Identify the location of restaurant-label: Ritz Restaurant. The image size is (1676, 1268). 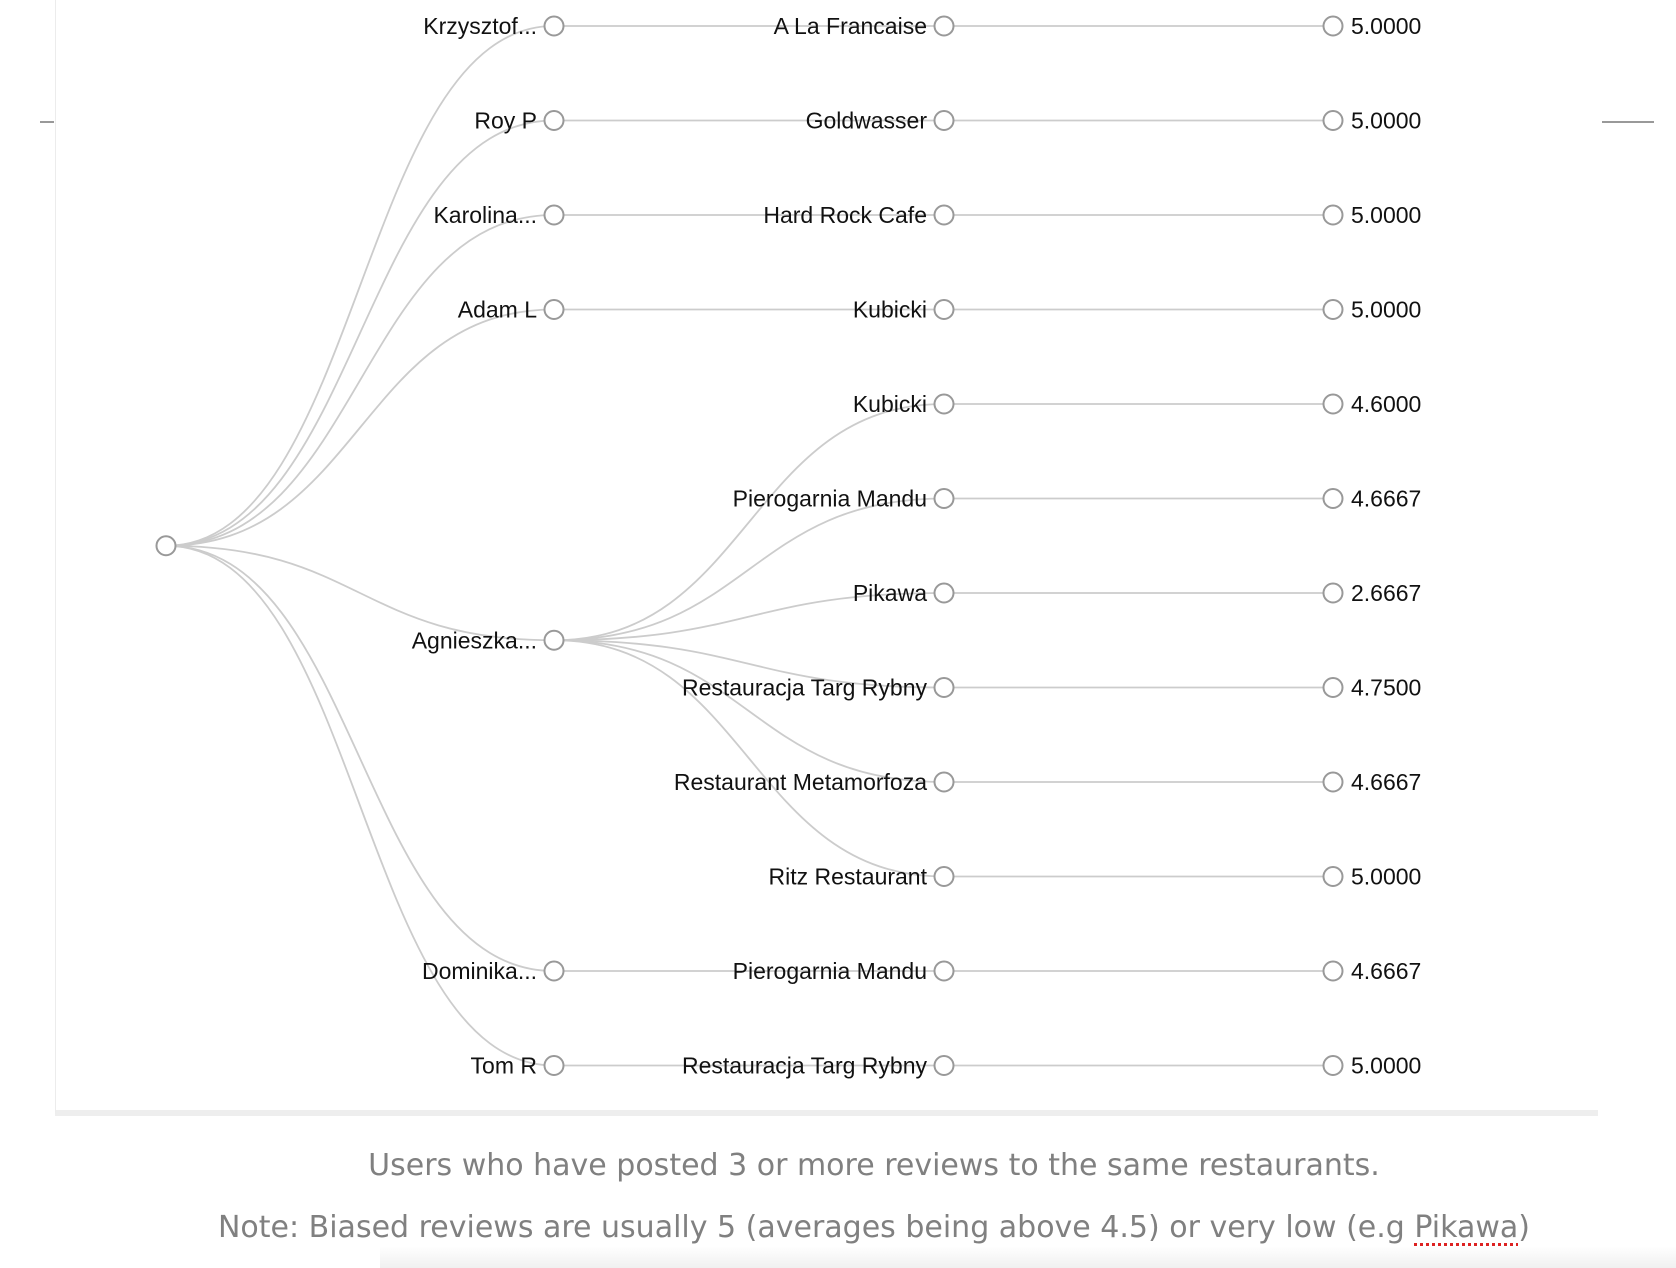
(847, 877).